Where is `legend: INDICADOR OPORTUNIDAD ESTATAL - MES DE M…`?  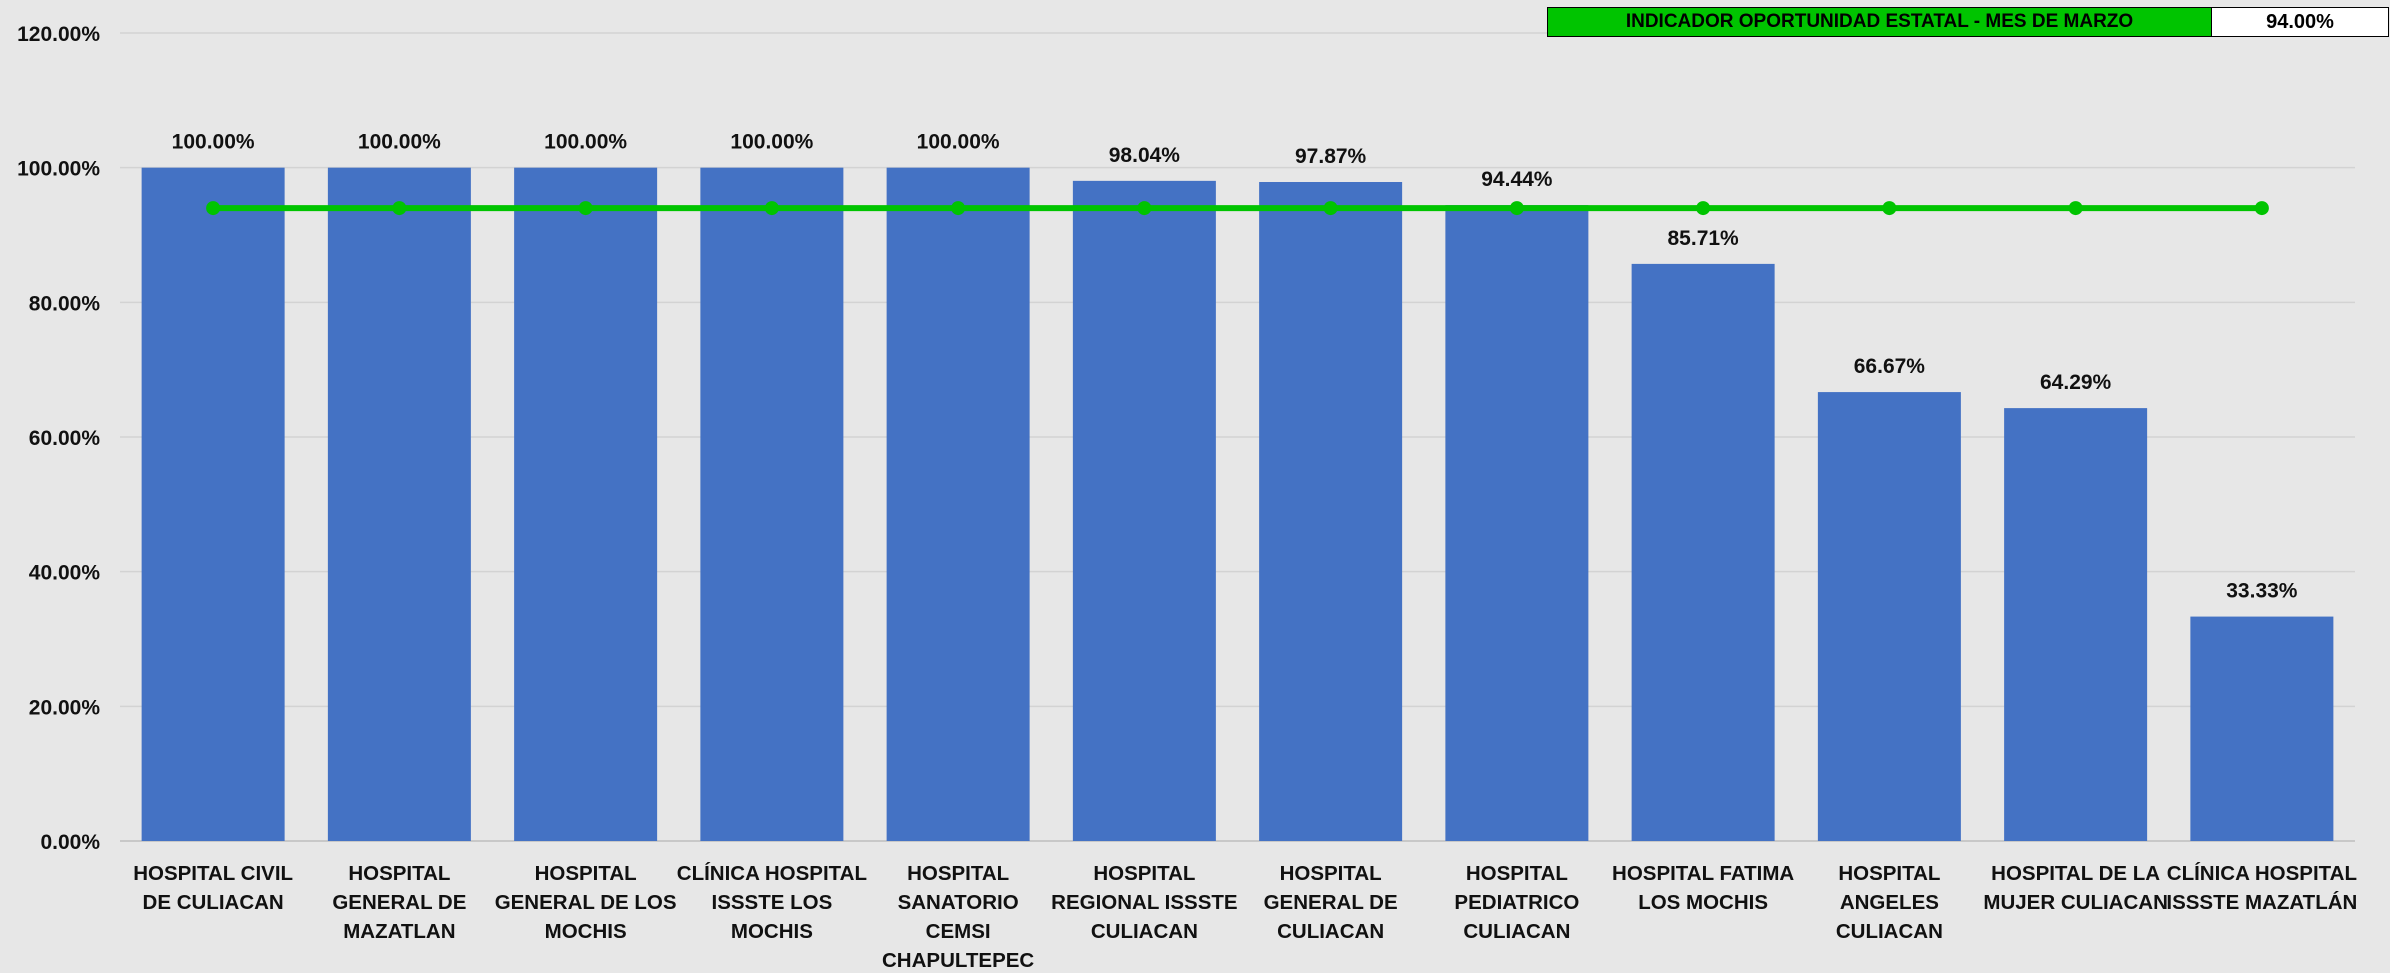
legend: INDICADOR OPORTUNIDAD ESTATAL - MES DE M… is located at coordinates (1968, 22).